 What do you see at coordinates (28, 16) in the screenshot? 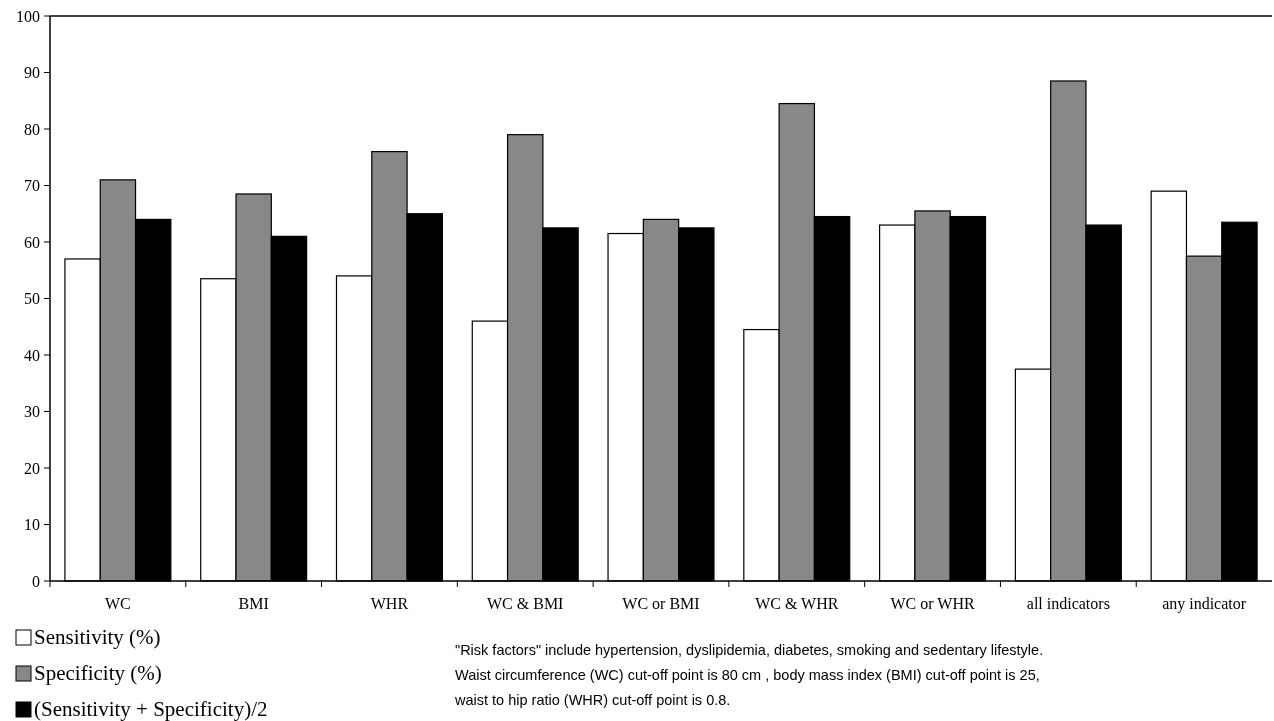
I see `y-tick-label: 100` at bounding box center [28, 16].